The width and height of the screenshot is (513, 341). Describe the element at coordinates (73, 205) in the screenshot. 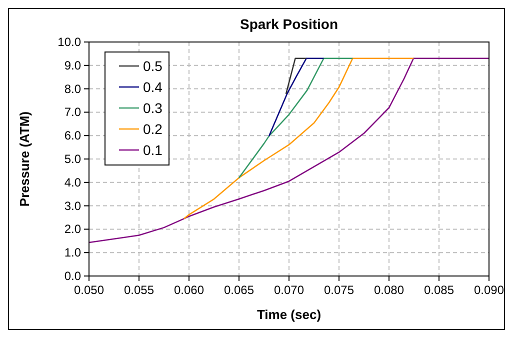

I see `y-tick-label: 3.0` at that location.